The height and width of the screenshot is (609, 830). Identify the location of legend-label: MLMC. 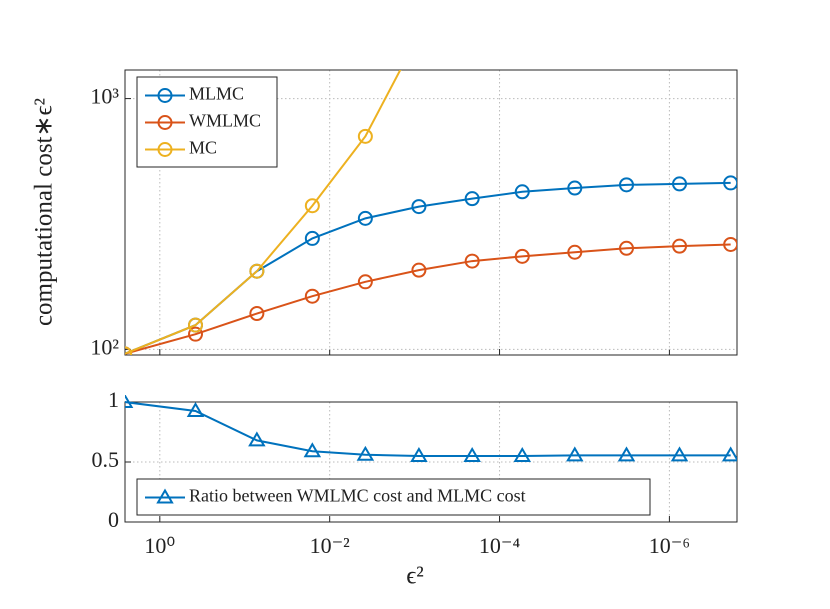
(216, 94).